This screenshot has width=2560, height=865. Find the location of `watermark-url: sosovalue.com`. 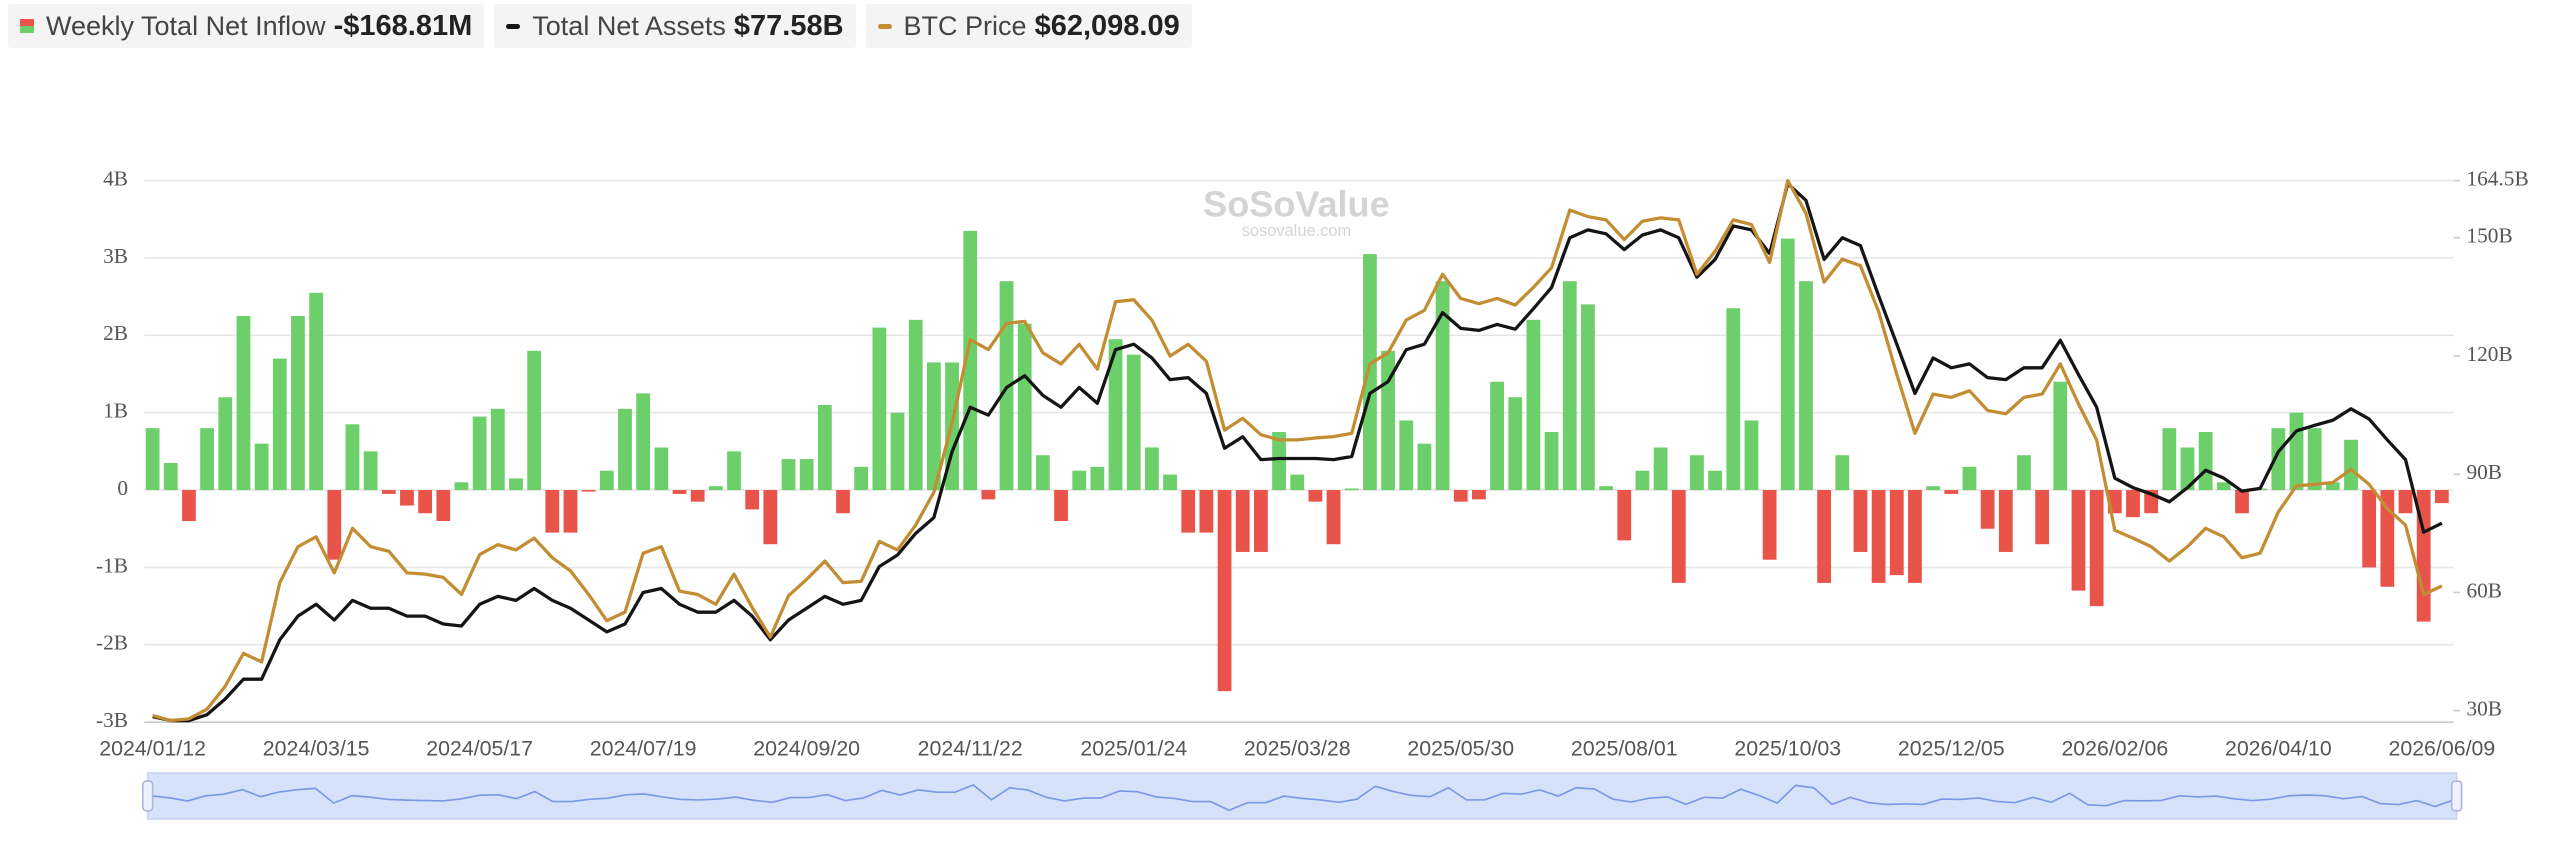

watermark-url: sosovalue.com is located at coordinates (1296, 231).